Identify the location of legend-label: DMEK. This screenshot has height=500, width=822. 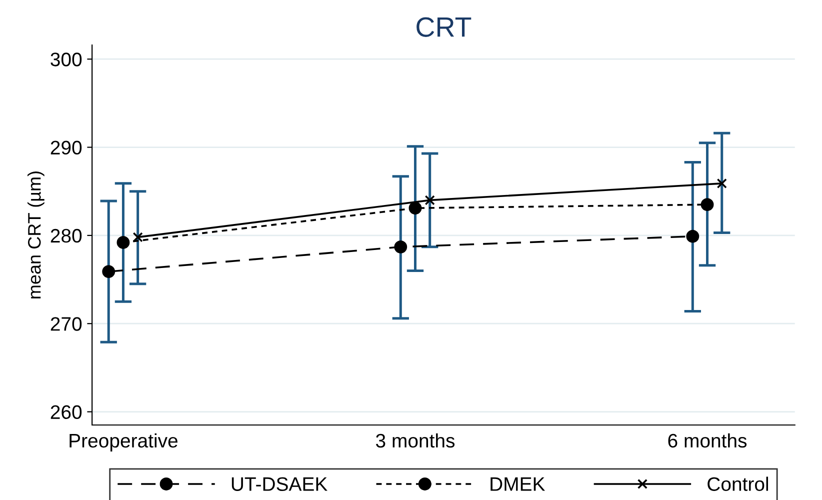
(518, 484).